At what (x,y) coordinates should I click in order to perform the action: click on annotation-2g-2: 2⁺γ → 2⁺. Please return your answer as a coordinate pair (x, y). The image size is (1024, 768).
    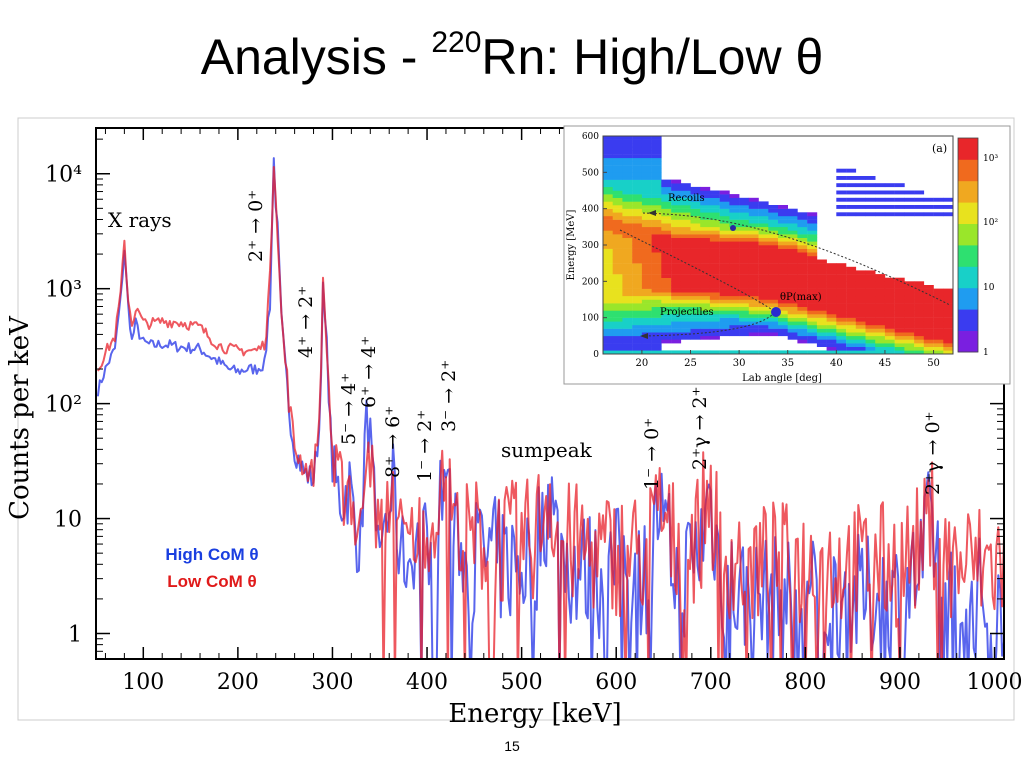
    Looking at the image, I should click on (700, 428).